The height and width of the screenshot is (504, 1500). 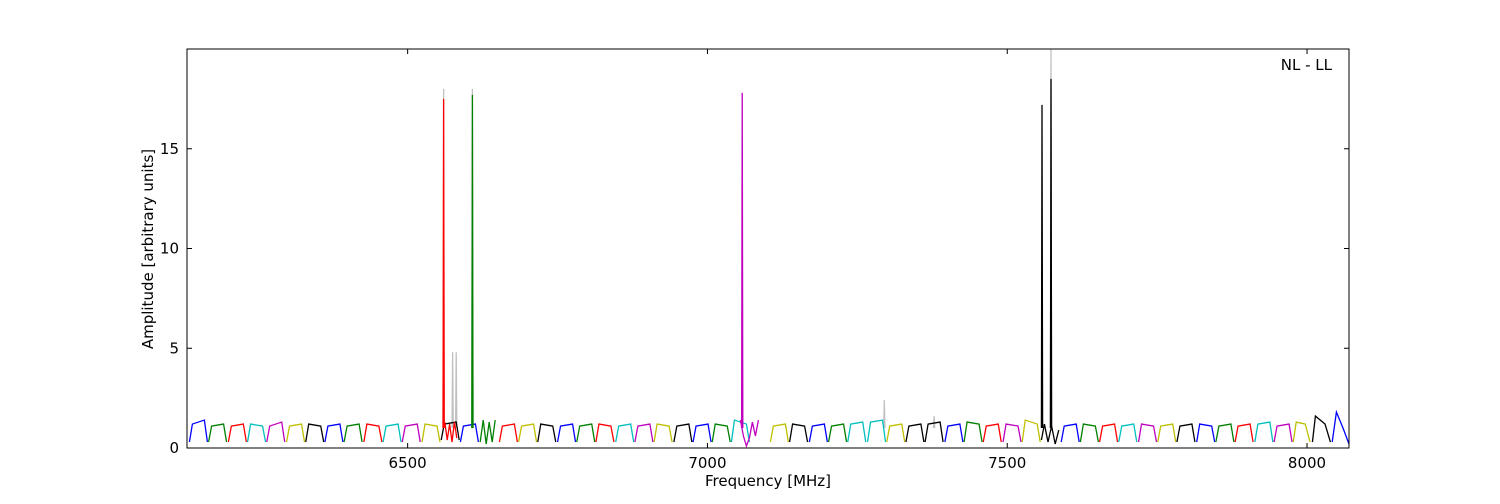 I want to click on annotation: NL - LL, so click(x=1307, y=65).